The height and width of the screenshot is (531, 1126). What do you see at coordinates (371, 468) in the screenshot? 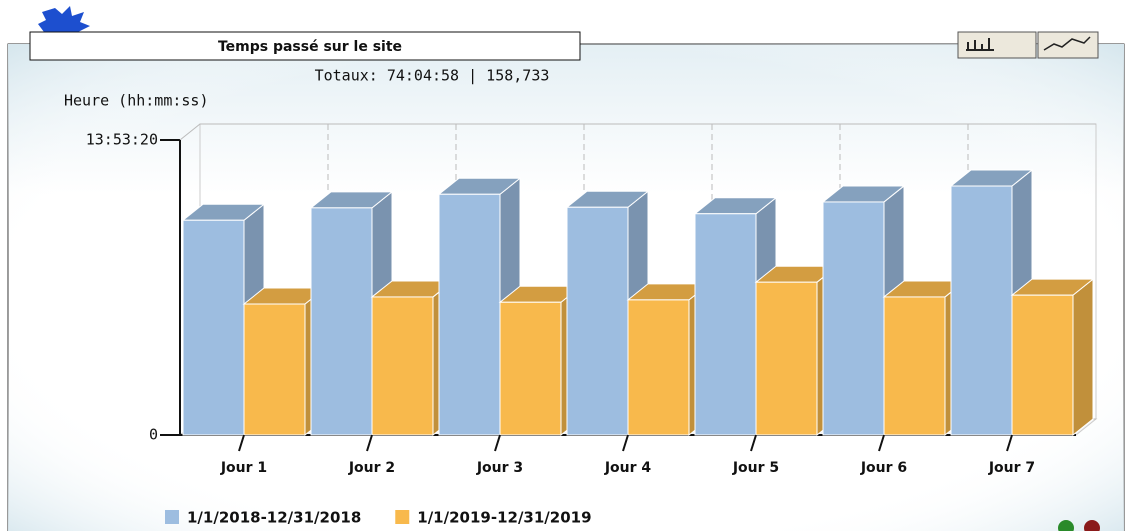
I see `x-tick-label: Jour 2` at bounding box center [371, 468].